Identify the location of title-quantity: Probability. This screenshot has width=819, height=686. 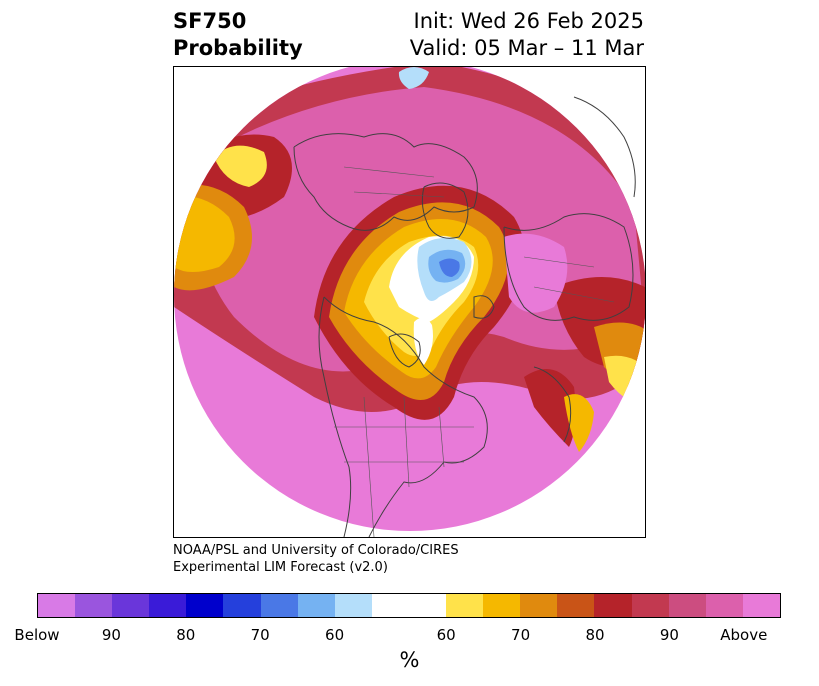
(238, 48).